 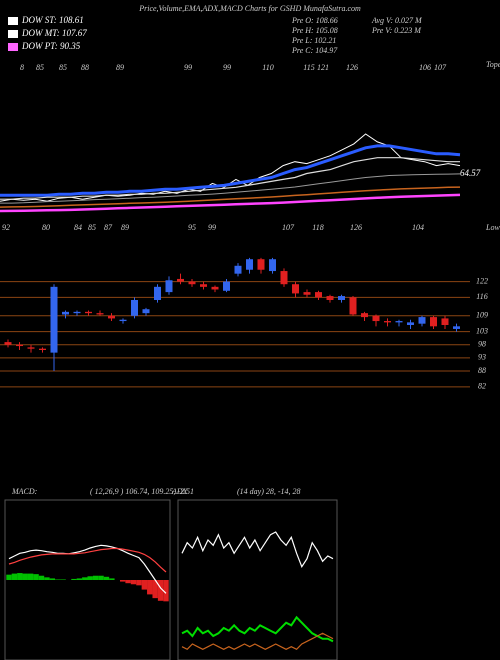 What do you see at coordinates (212, 227) in the screenshot?
I see `bottom-label: 99` at bounding box center [212, 227].